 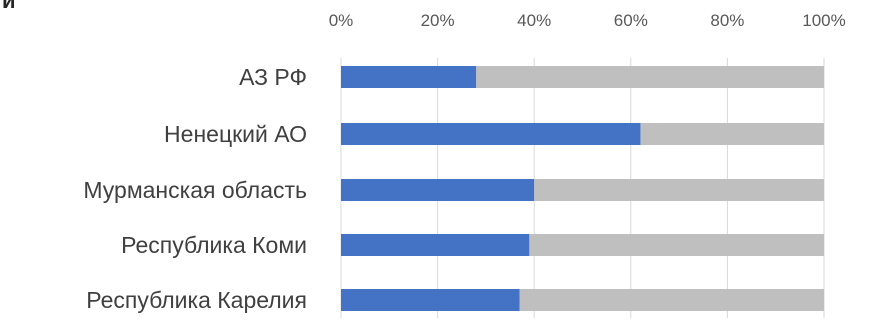 I want to click on category-label: Республика Карелия, so click(x=196, y=300).